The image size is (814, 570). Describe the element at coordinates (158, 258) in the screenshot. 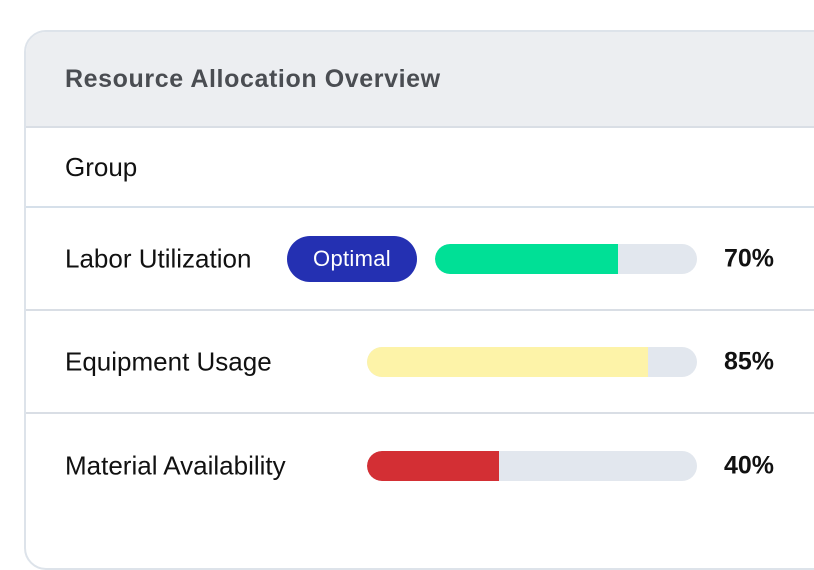

I see `metric-label: Labor Utilization` at that location.